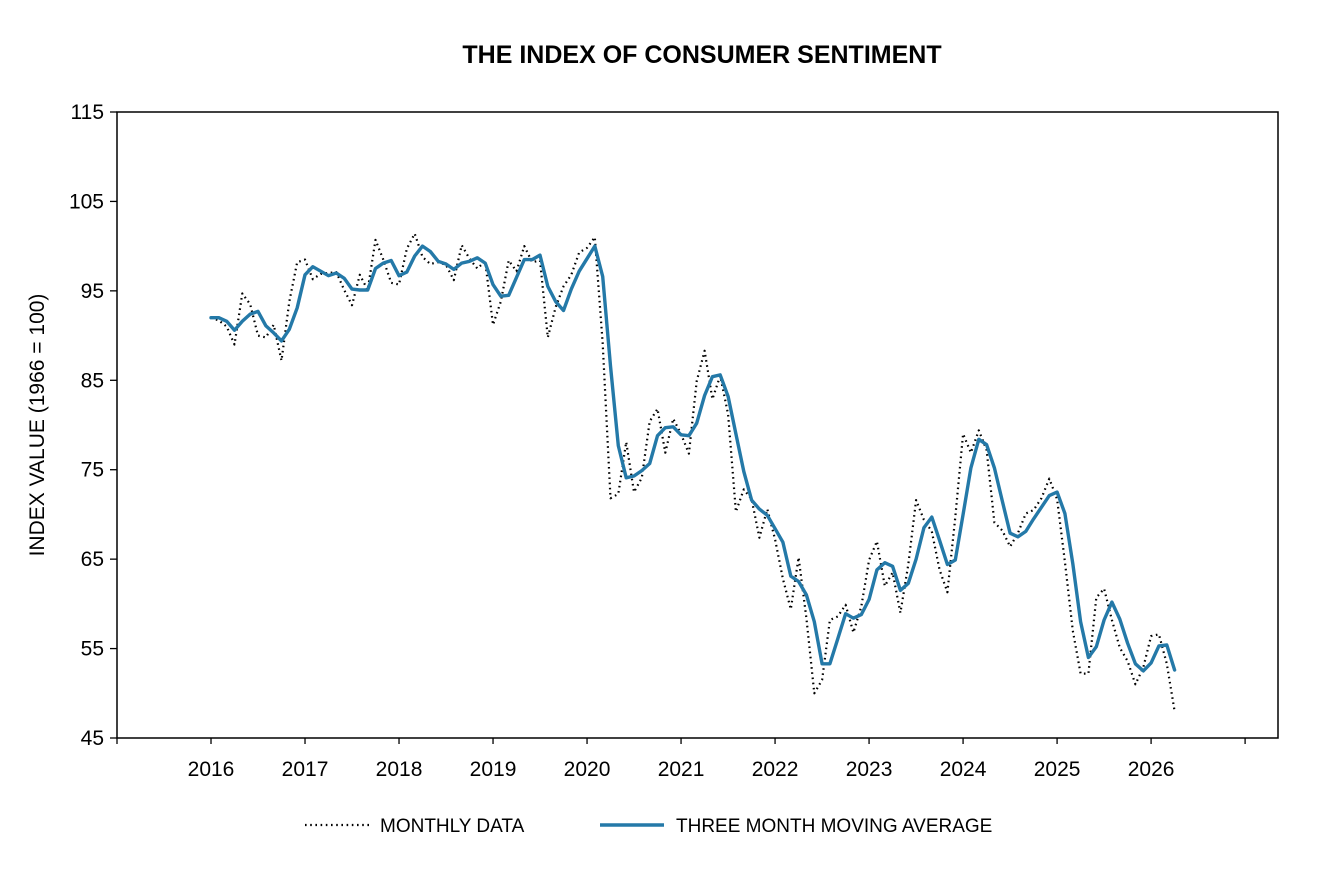  Describe the element at coordinates (305, 769) in the screenshot. I see `x-tick-label: 2017` at that location.